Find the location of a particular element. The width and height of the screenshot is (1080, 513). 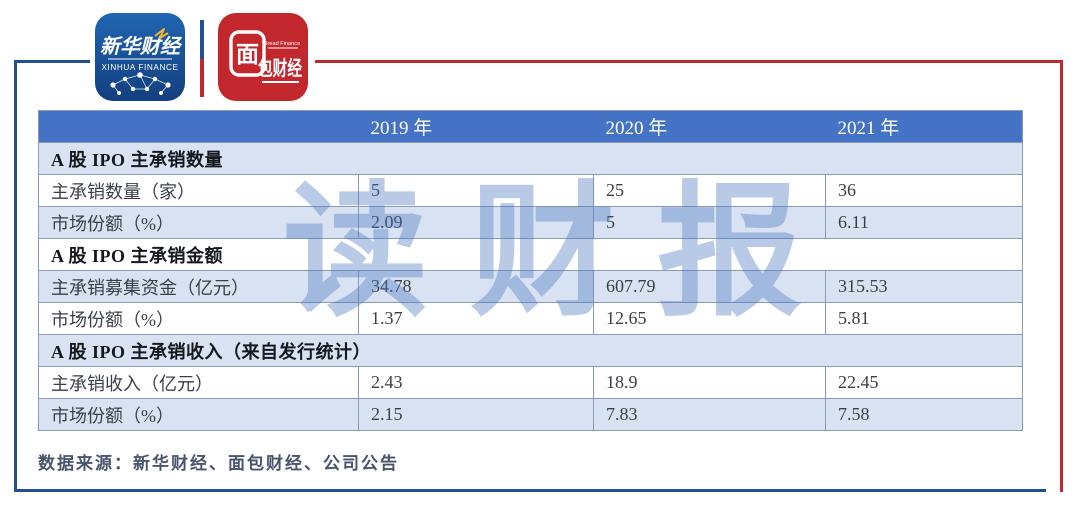

frame-right-line is located at coordinates (1061, 276).